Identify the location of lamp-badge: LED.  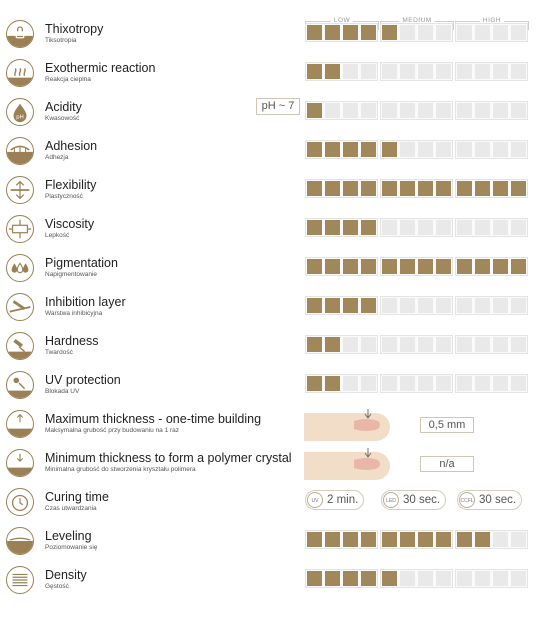
(391, 500).